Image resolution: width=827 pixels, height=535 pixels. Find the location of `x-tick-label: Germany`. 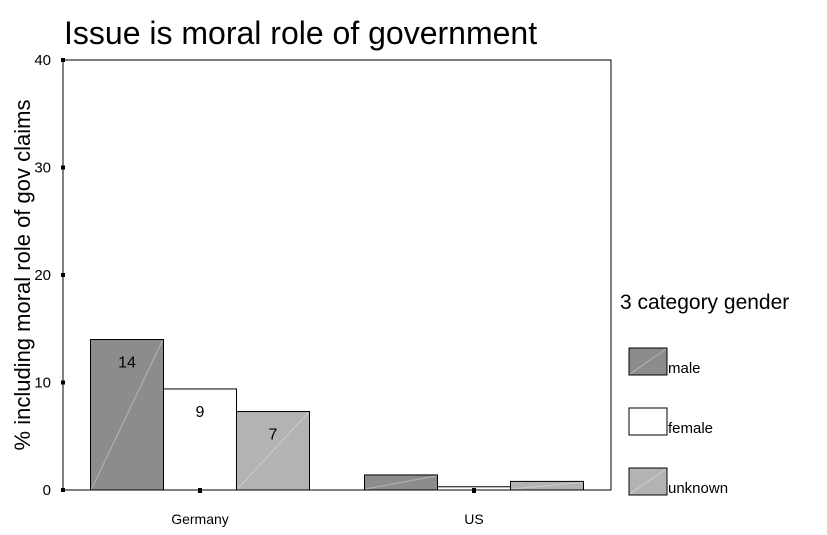

x-tick-label: Germany is located at coordinates (200, 519).